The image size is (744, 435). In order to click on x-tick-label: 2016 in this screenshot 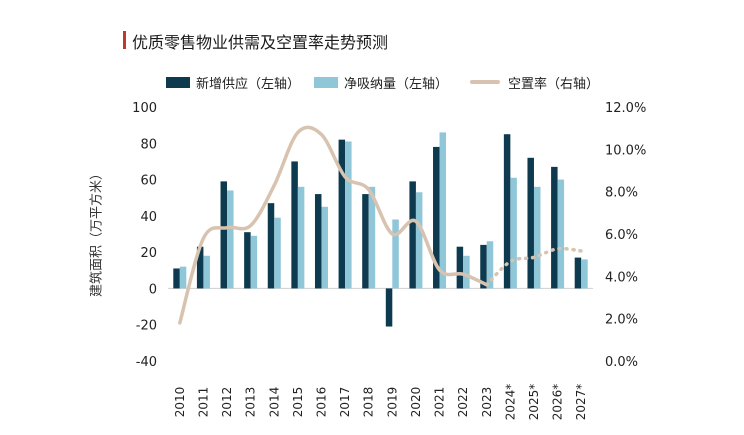, I will do `click(321, 402)`.